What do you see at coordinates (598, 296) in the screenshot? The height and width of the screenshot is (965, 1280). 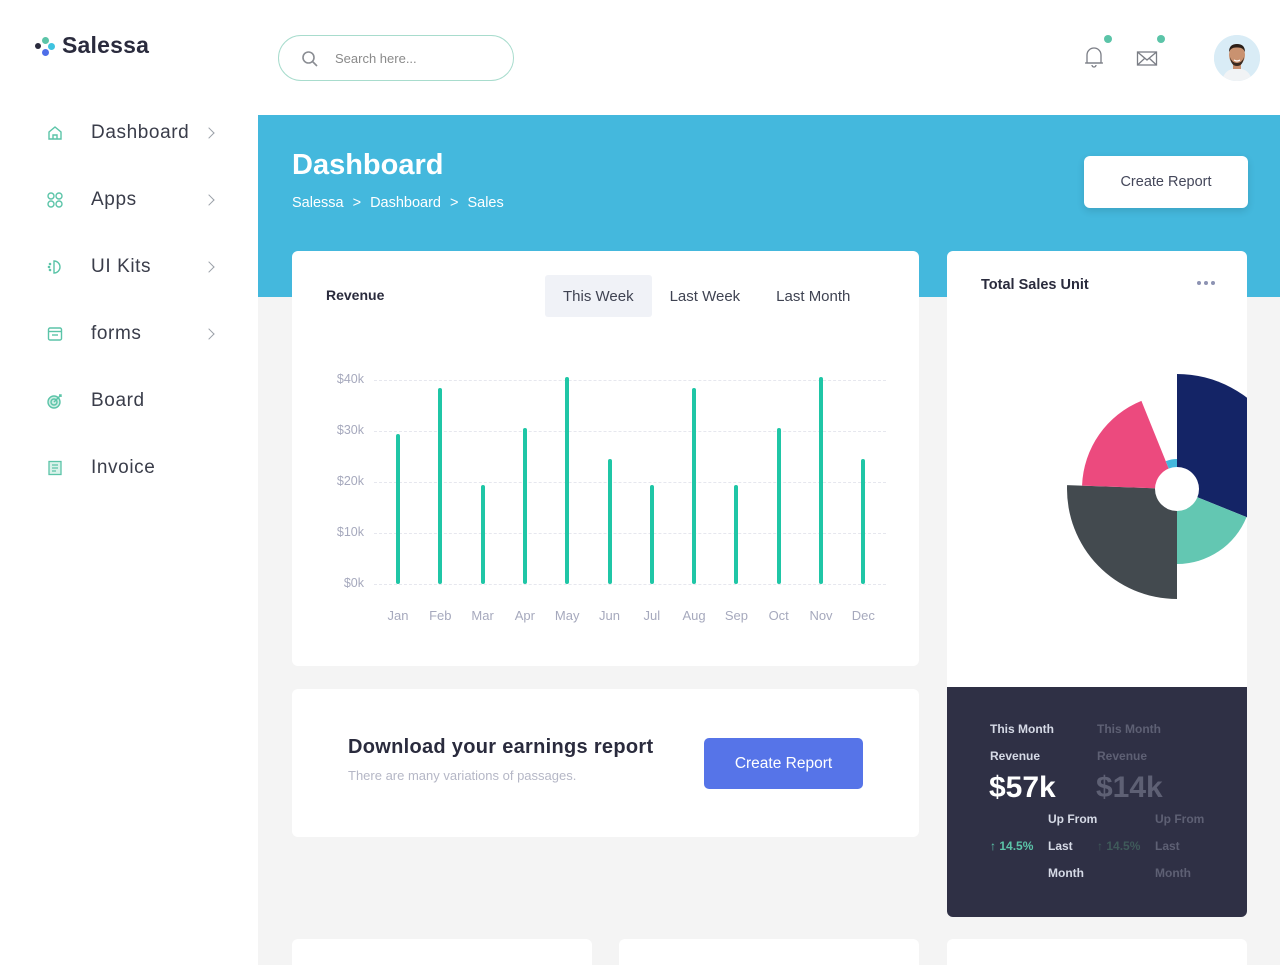 I see `tab-this-week: This Week` at bounding box center [598, 296].